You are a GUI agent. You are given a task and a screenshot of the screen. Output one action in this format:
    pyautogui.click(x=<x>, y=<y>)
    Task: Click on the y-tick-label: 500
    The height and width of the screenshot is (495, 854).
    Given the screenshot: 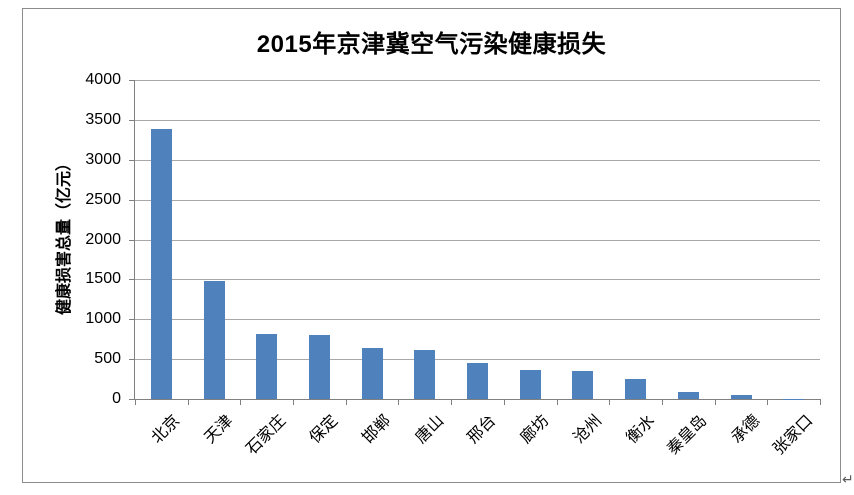 What is the action you would take?
    pyautogui.click(x=107, y=358)
    